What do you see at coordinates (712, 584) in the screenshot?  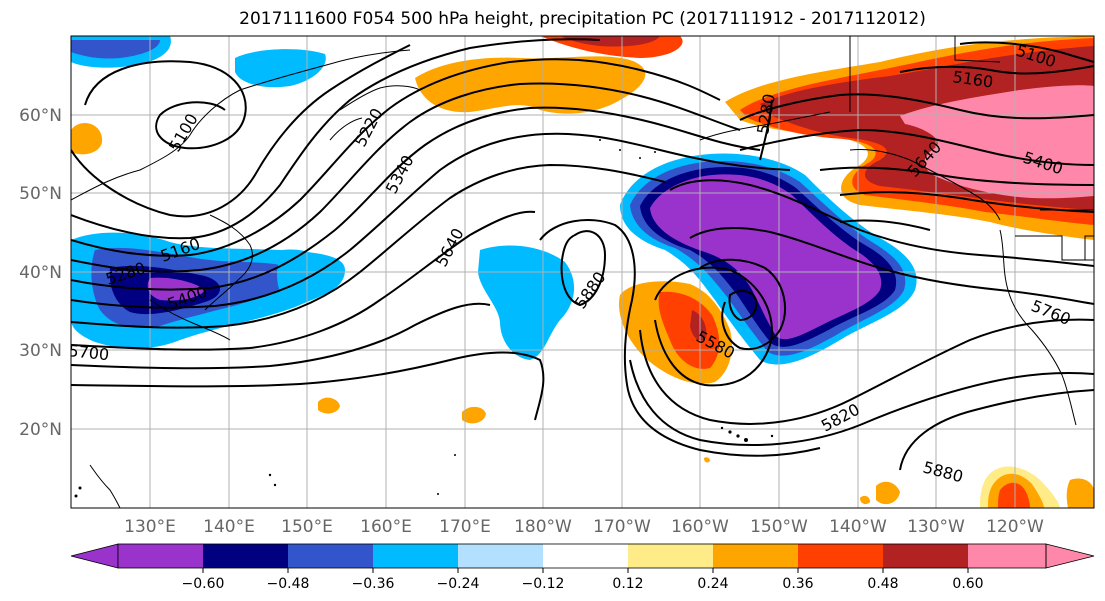 I see `colorbar-tick-label: 0.24` at bounding box center [712, 584].